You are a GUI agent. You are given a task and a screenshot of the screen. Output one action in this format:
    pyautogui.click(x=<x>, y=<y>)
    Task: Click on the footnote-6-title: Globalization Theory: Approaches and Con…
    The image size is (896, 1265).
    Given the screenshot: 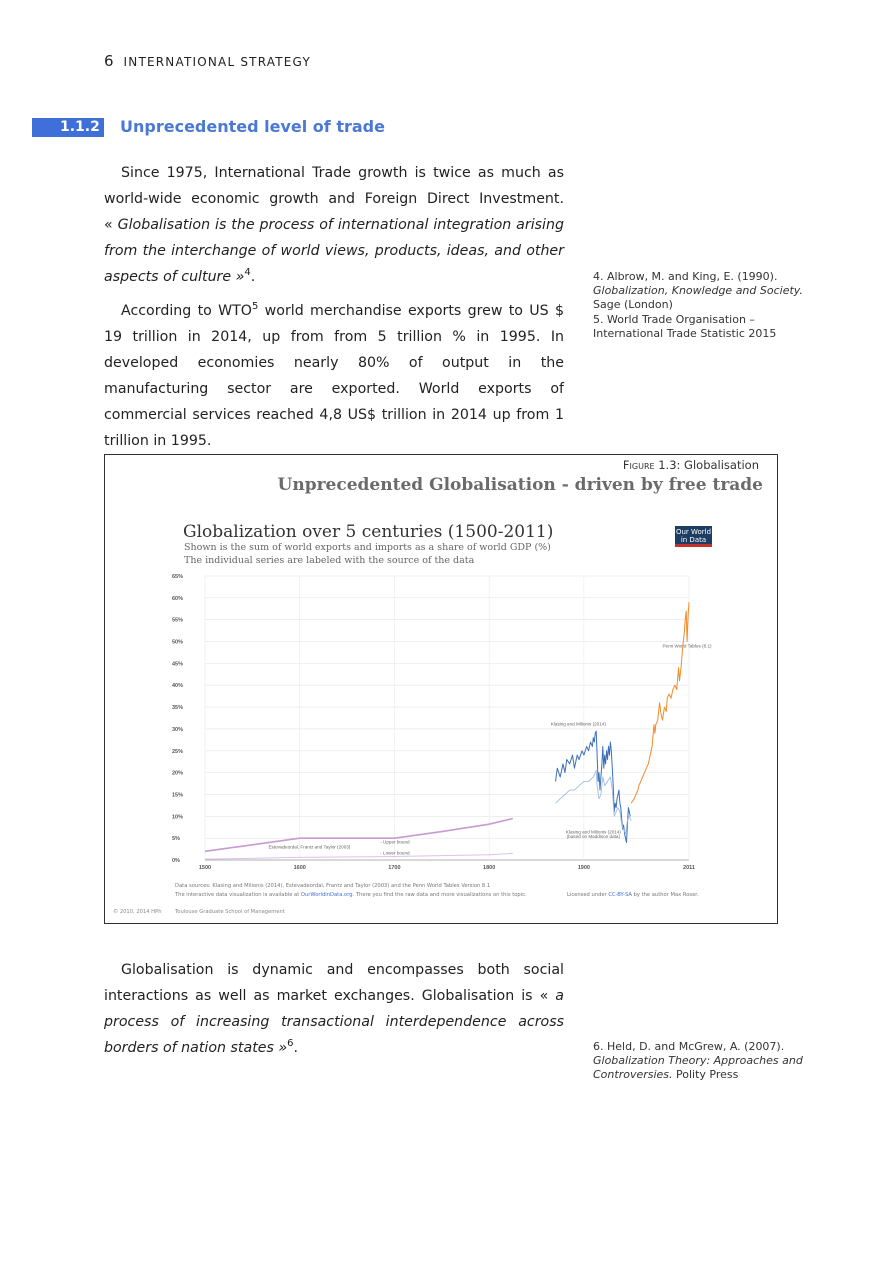 What is the action you would take?
    pyautogui.click(x=698, y=1067)
    